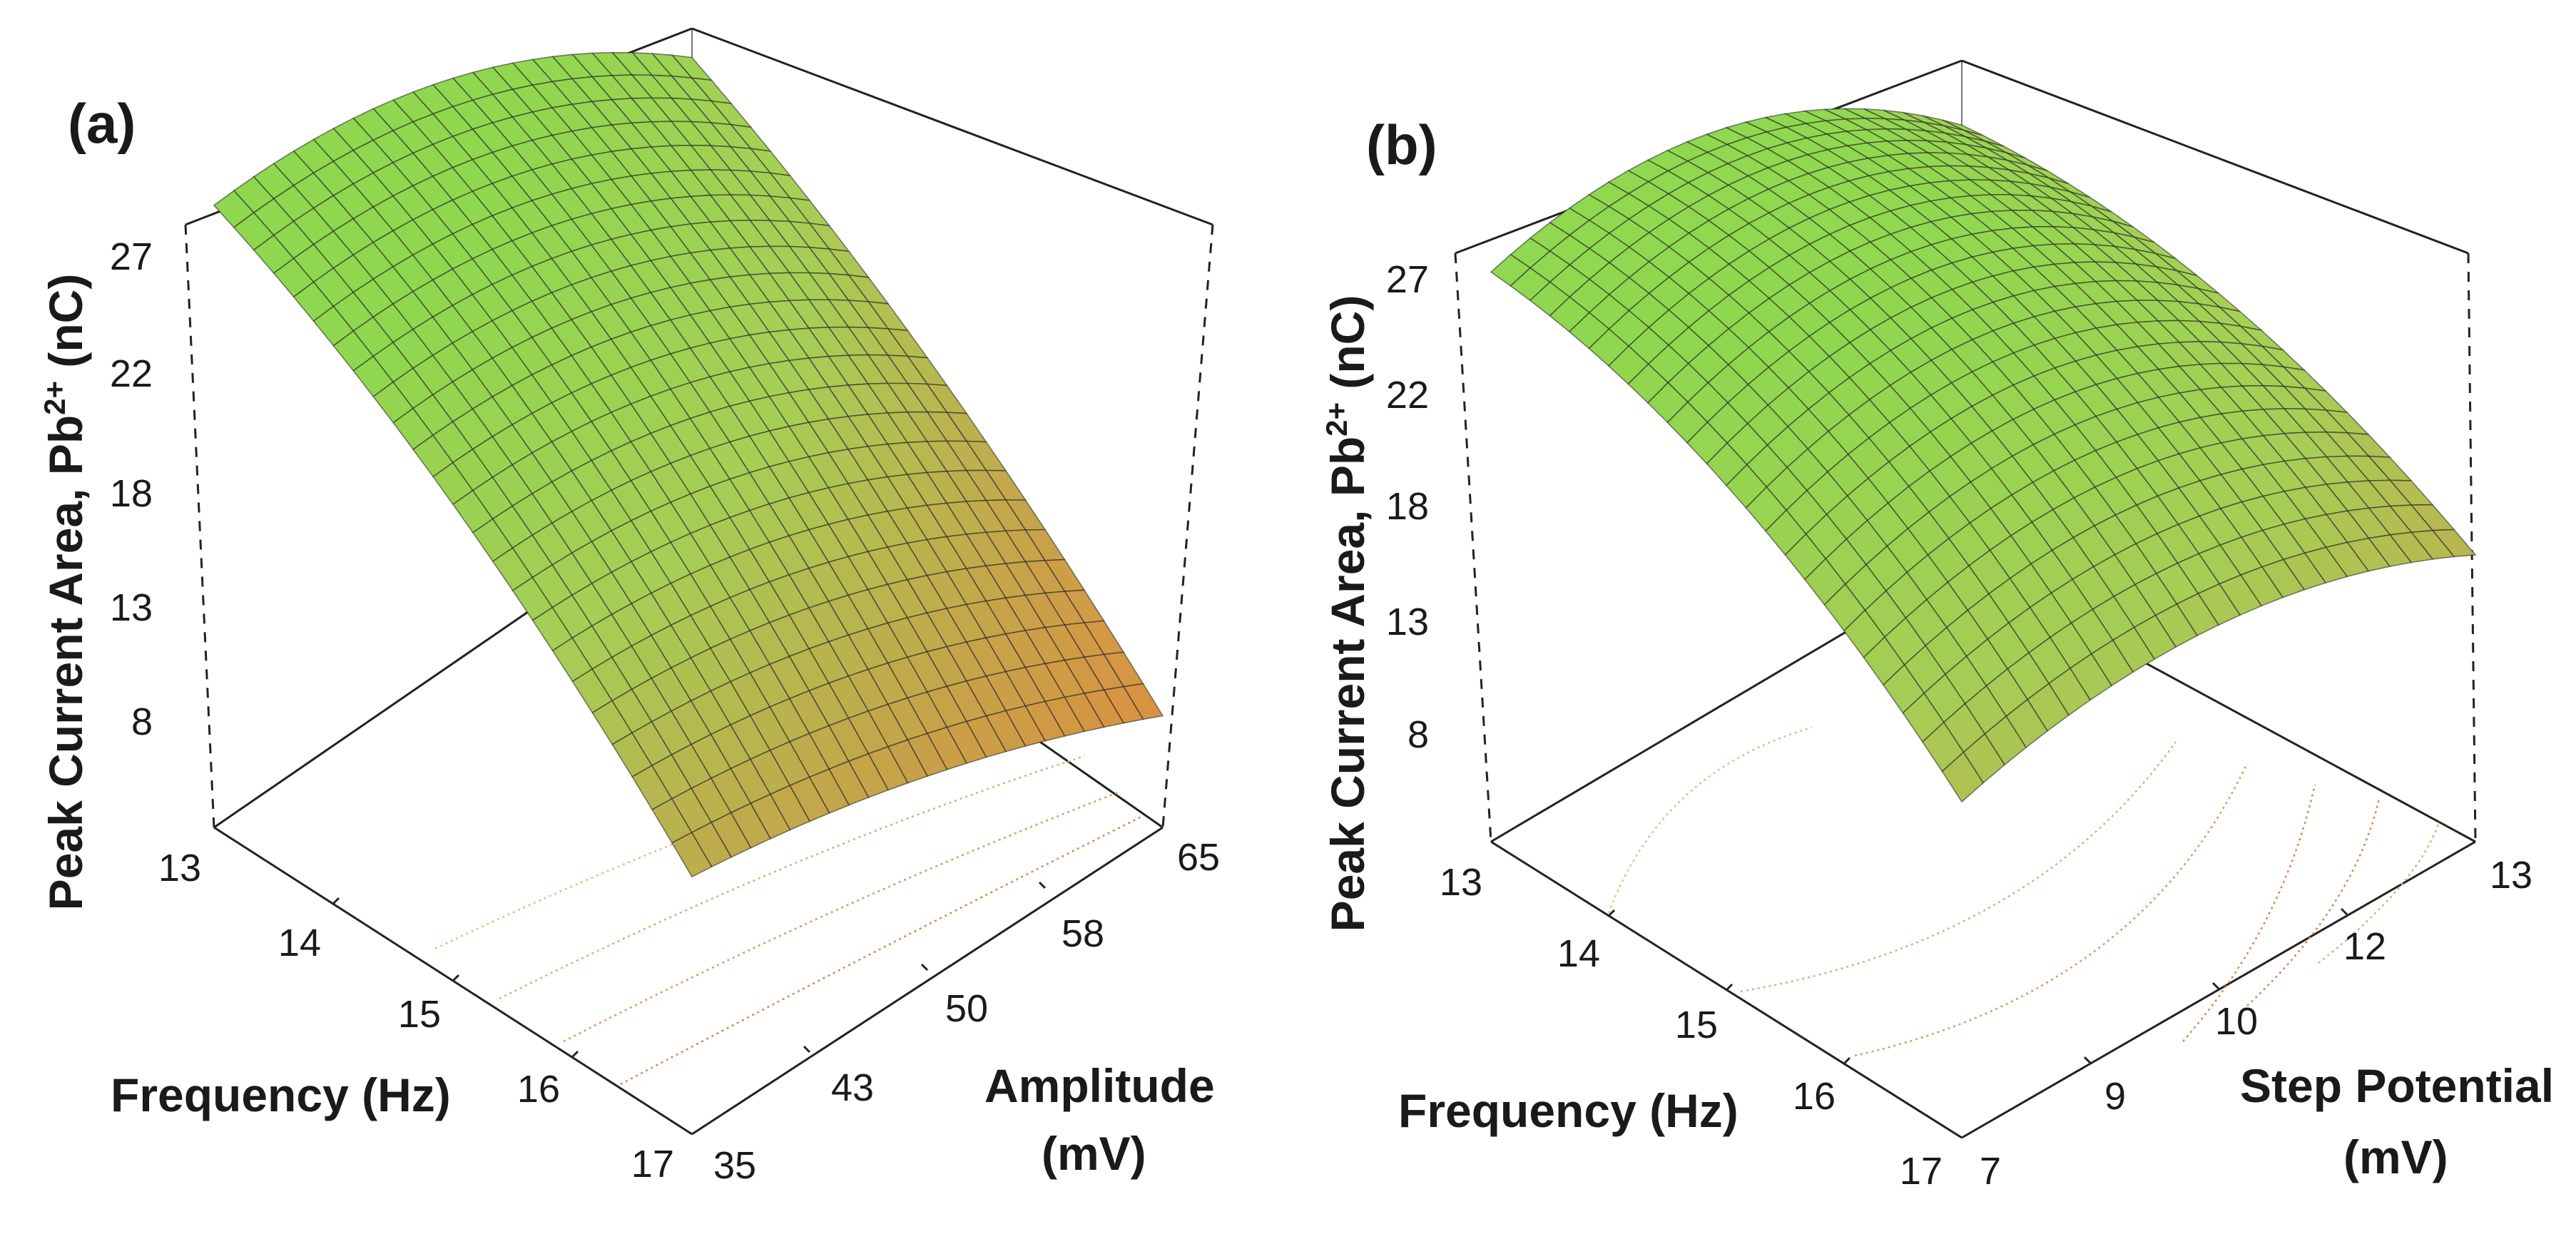 The image size is (2576, 1234). Describe the element at coordinates (54, 398) in the screenshot. I see `panel-a-z-label-sup: 2+` at that location.